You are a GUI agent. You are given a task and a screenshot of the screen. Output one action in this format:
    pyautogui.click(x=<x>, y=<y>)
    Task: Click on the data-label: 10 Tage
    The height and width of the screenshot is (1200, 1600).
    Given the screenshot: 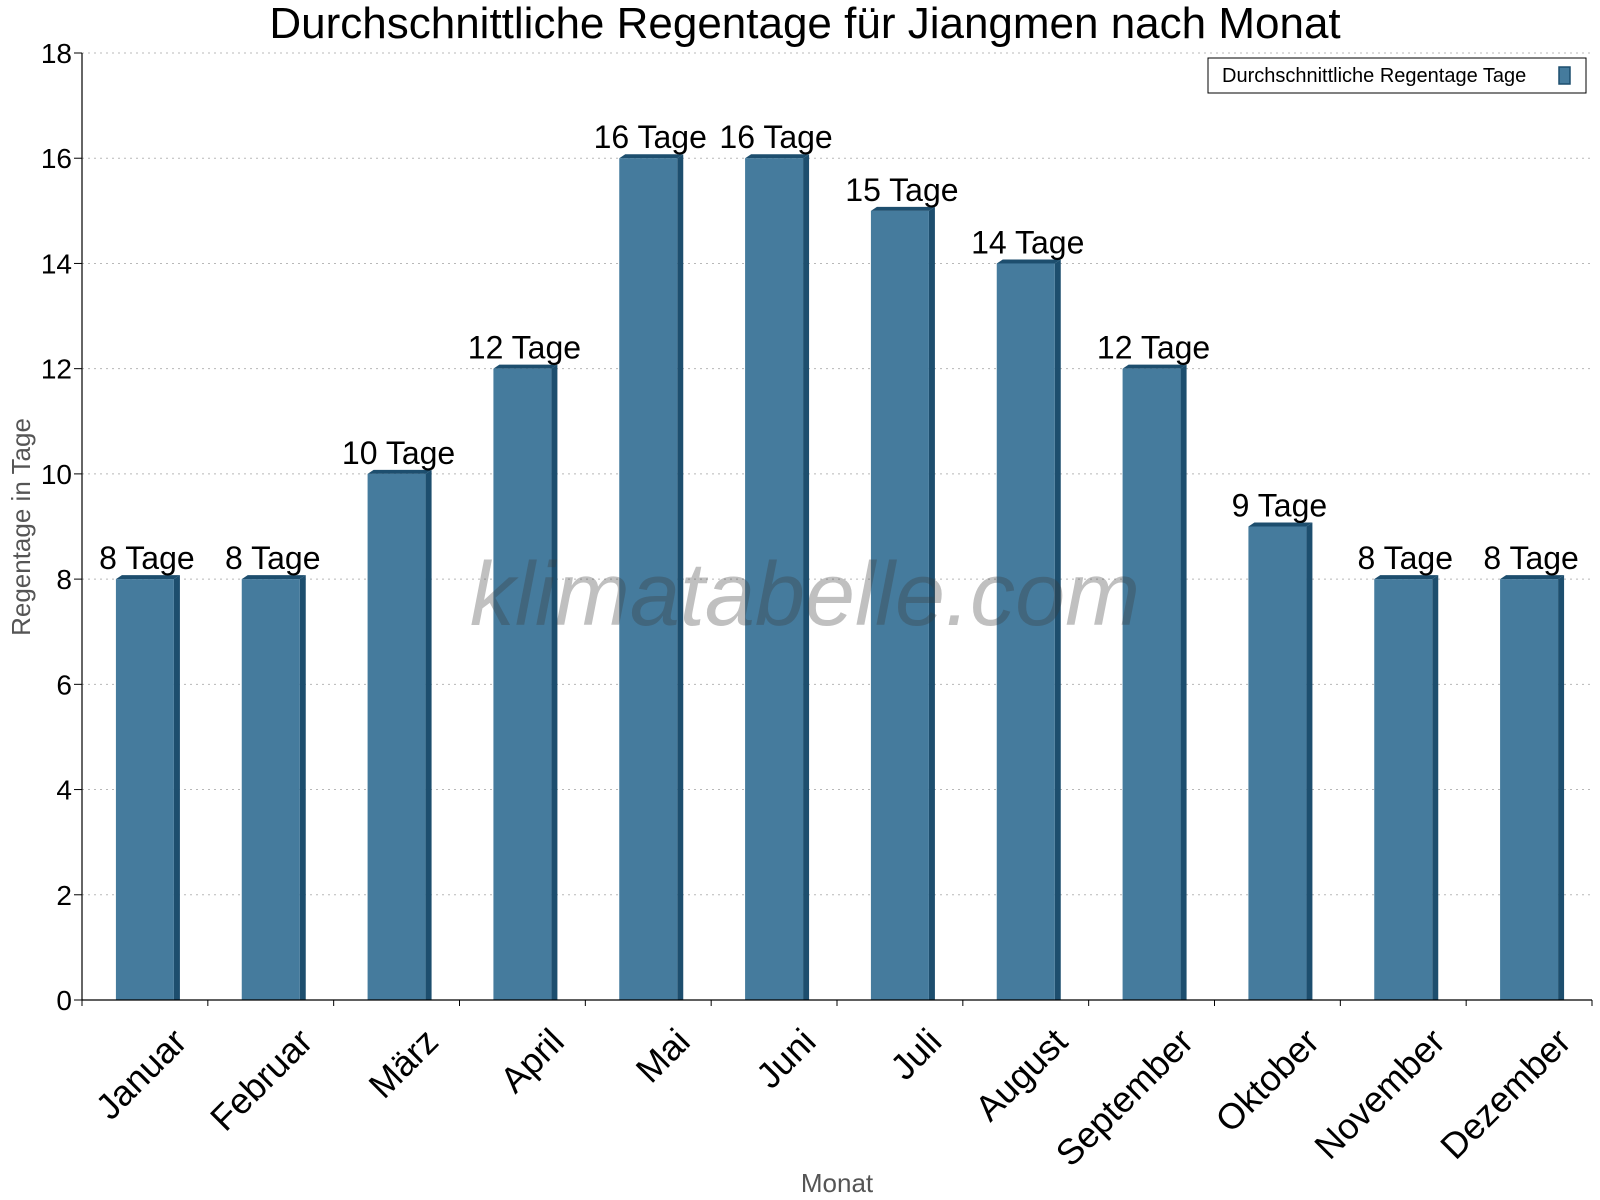 What is the action you would take?
    pyautogui.click(x=398, y=453)
    